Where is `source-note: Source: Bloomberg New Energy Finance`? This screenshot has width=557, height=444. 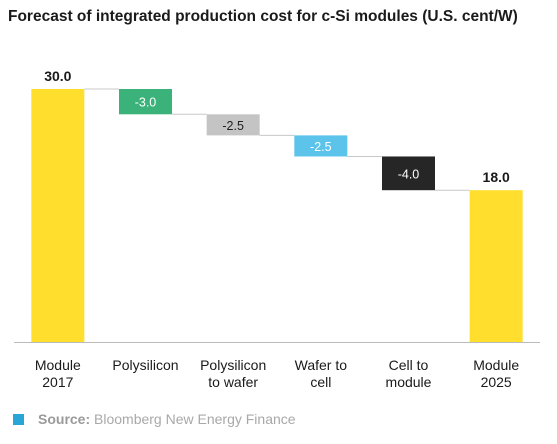 source-note: Source: Bloomberg New Energy Finance is located at coordinates (154, 419).